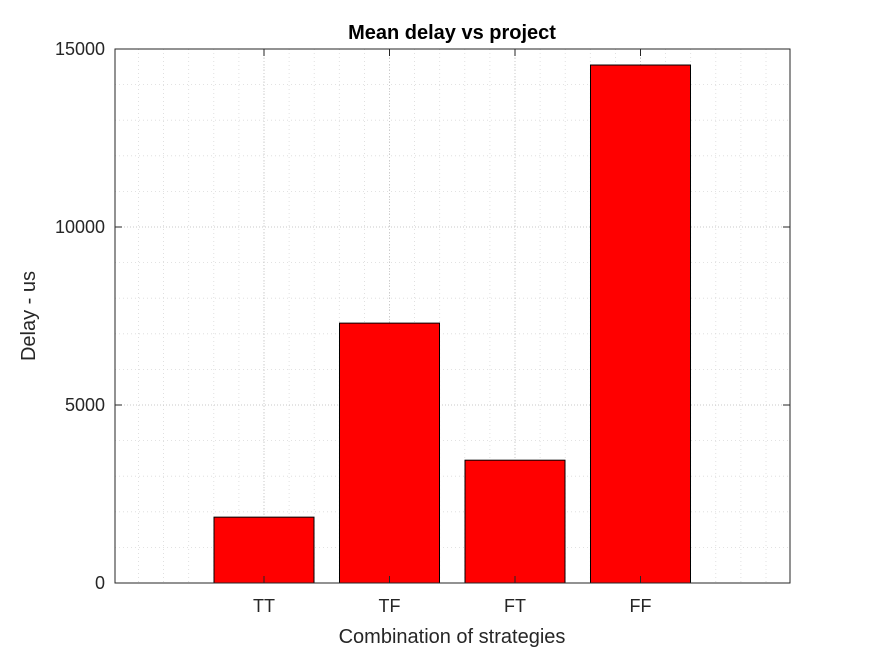  What do you see at coordinates (80, 49) in the screenshot?
I see `y-tick-label: 15000` at bounding box center [80, 49].